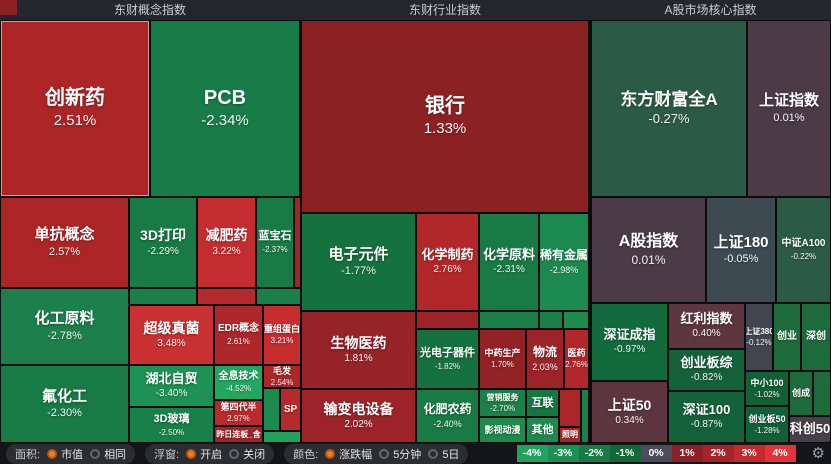 This screenshot has height=464, width=831. Describe the element at coordinates (741, 250) in the screenshot. I see `treemap-tile-上证180: 上证180 -0.05%` at that location.